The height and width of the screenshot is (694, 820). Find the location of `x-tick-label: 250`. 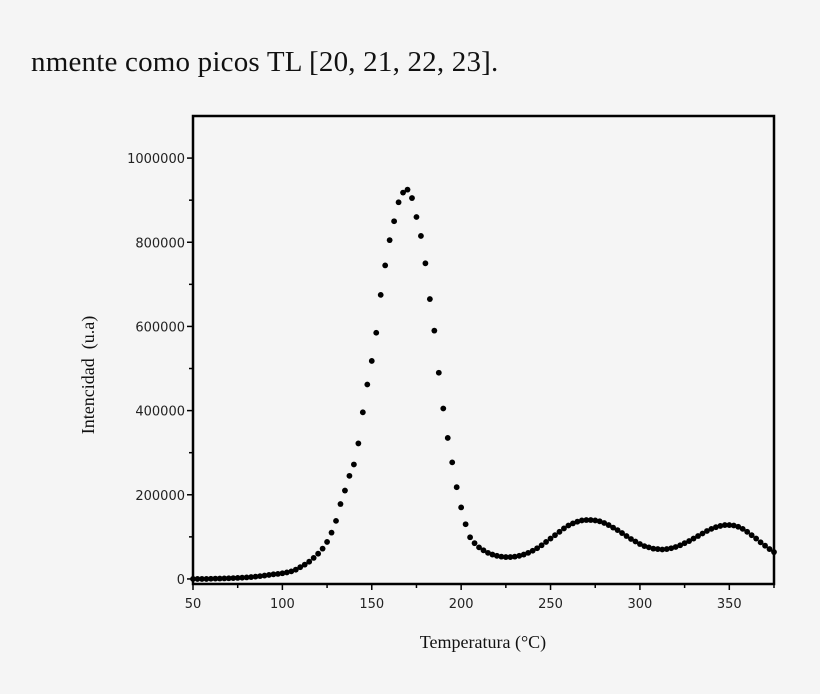

x-tick-label: 250 is located at coordinates (550, 604).